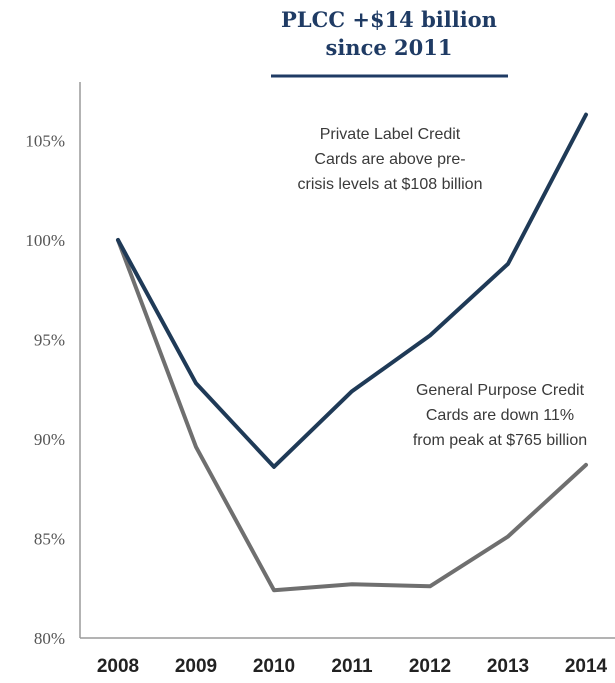 The image size is (615, 683). I want to click on chart-title-line-1: PLCC +$14 billion, so click(389, 19).